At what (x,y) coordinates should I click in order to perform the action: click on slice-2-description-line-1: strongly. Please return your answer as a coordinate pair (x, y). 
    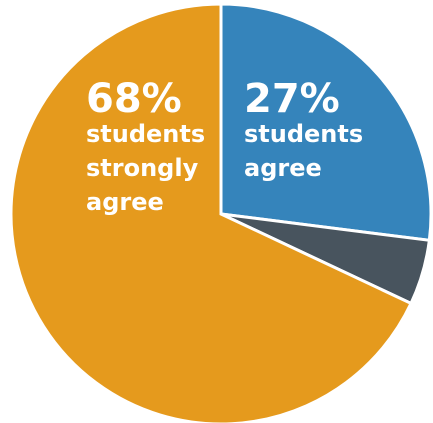
    Looking at the image, I should click on (142, 168).